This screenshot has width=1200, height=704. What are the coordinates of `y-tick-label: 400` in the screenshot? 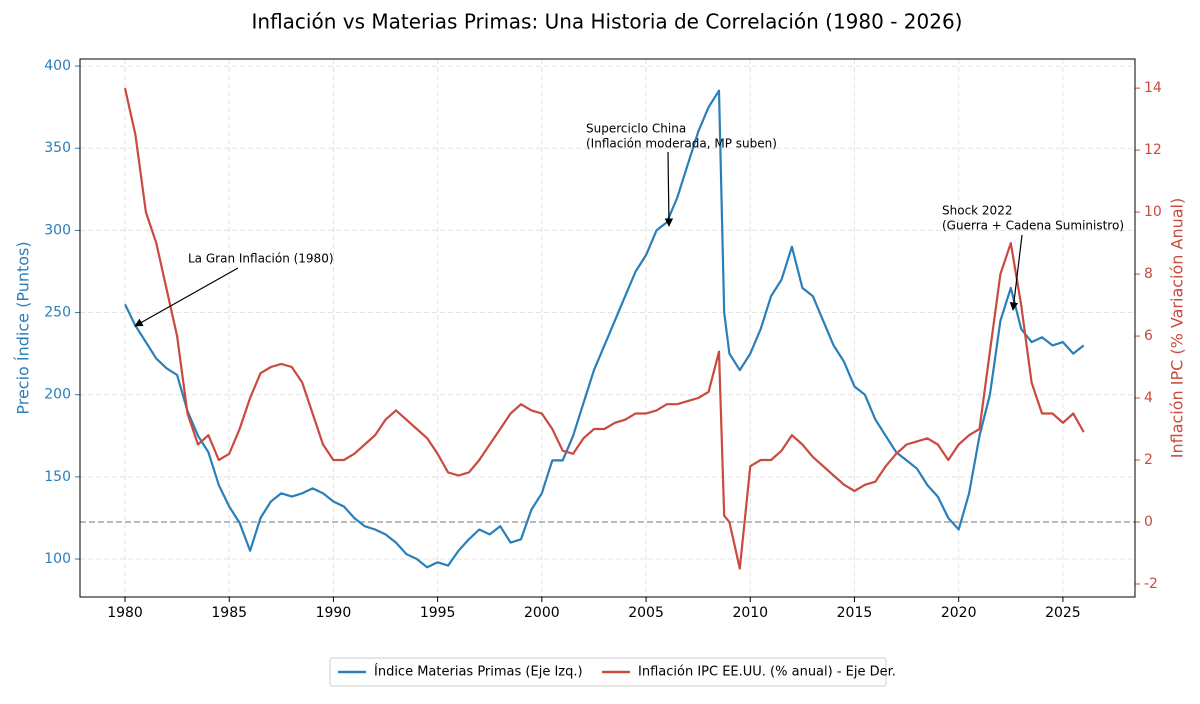 It's located at (57, 66).